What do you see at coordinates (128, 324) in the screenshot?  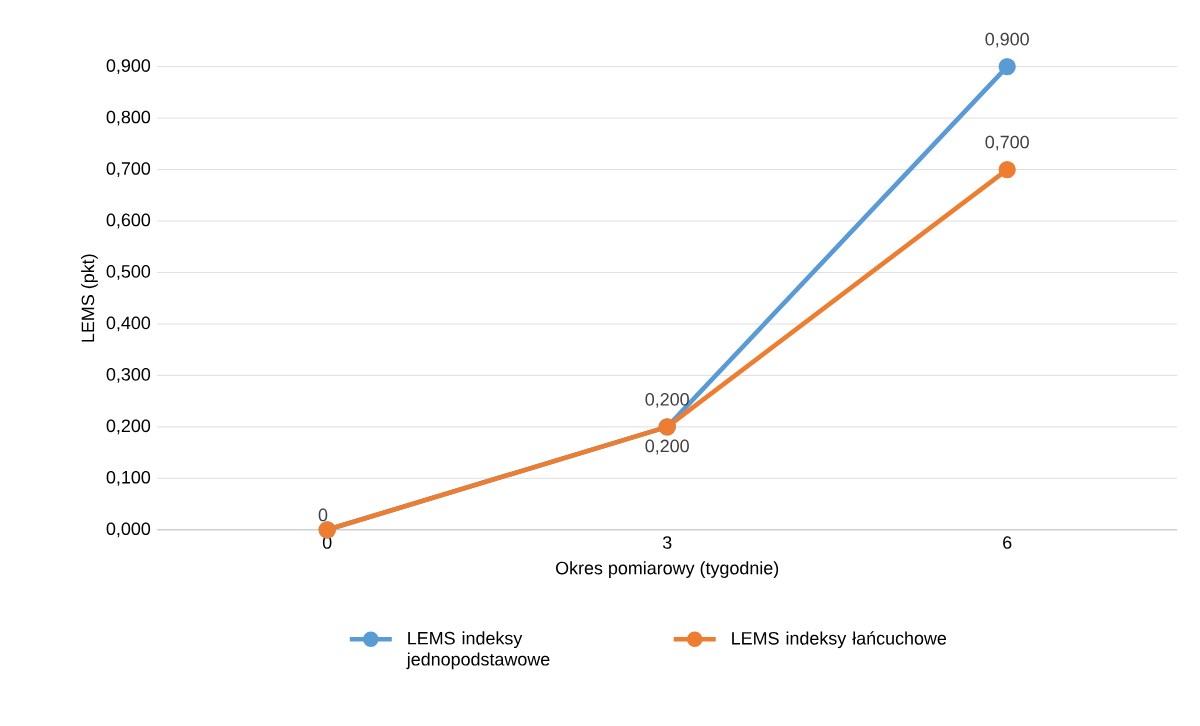 I see `y-tick-label: 0,400` at bounding box center [128, 324].